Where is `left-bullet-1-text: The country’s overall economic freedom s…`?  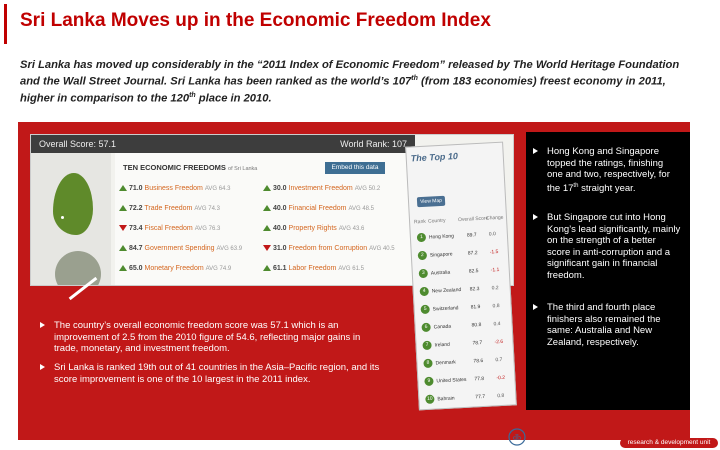 left-bullet-1-text: The country’s overall economic freedom s… is located at coordinates (207, 337).